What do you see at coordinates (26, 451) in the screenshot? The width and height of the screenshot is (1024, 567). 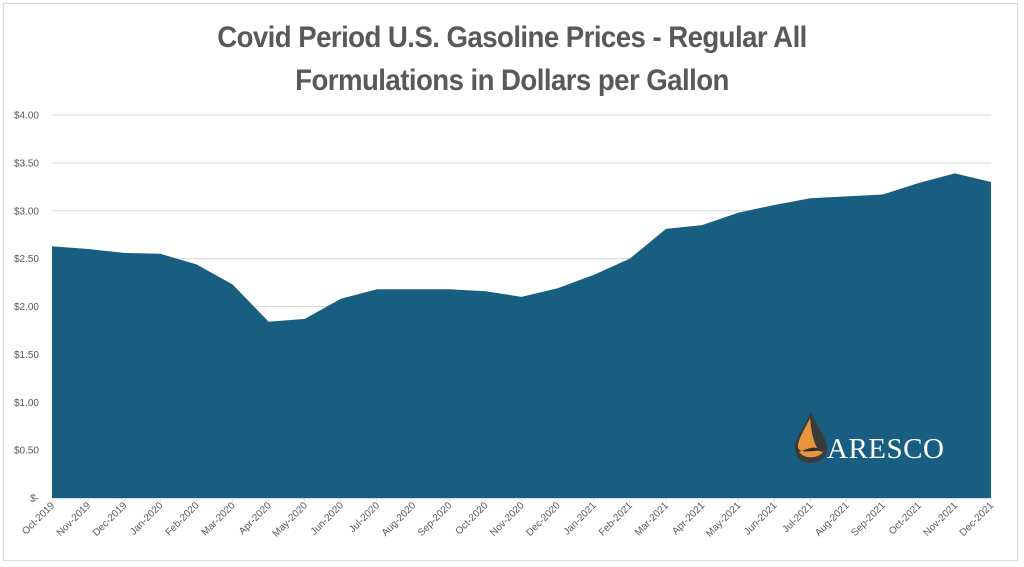 I see `y-tick-label: $0.50` at bounding box center [26, 451].